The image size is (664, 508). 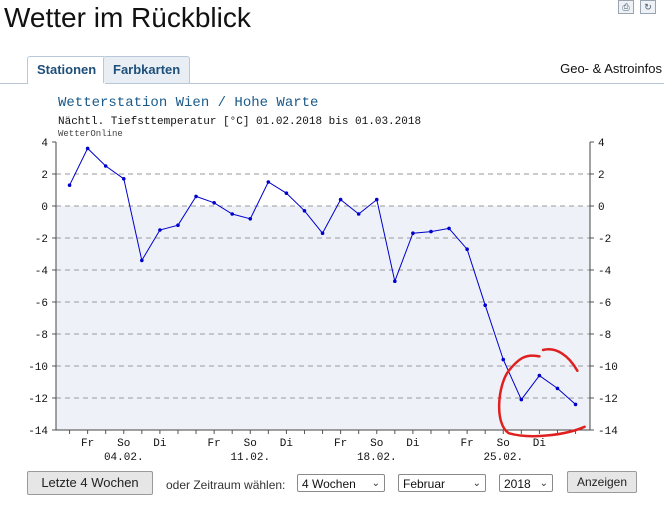 I want to click on y-tick-label-right: -8, so click(x=604, y=336).